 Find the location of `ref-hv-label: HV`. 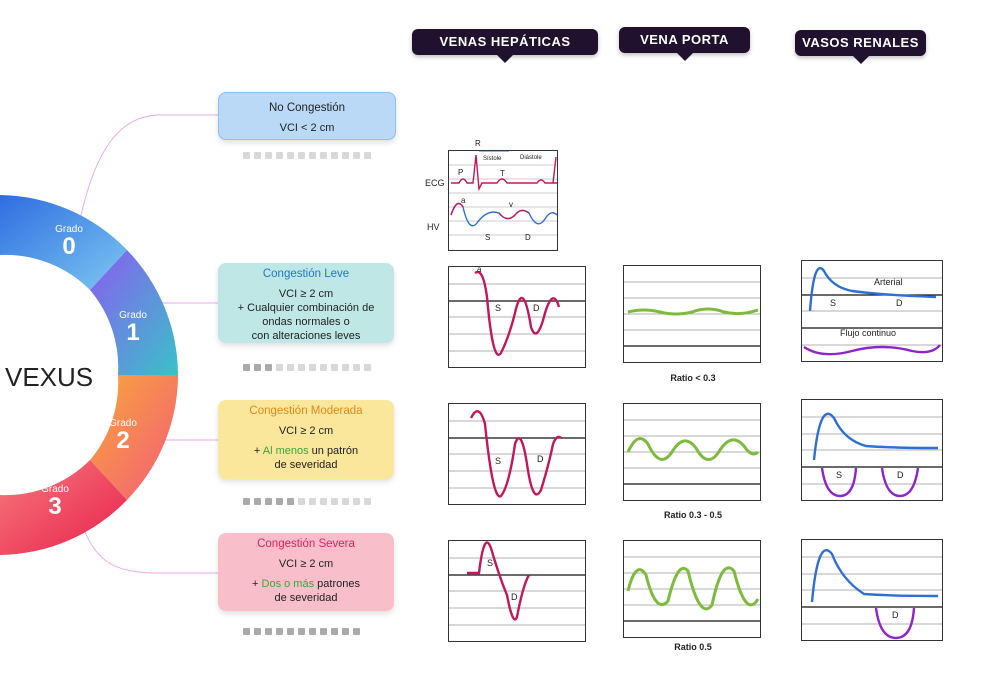

ref-hv-label: HV is located at coordinates (433, 227).